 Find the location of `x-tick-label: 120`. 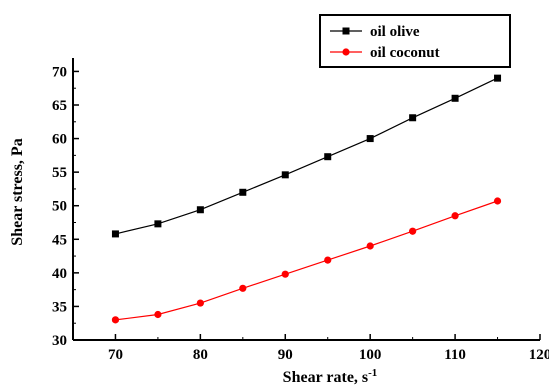

x-tick-label: 120 is located at coordinates (539, 355).